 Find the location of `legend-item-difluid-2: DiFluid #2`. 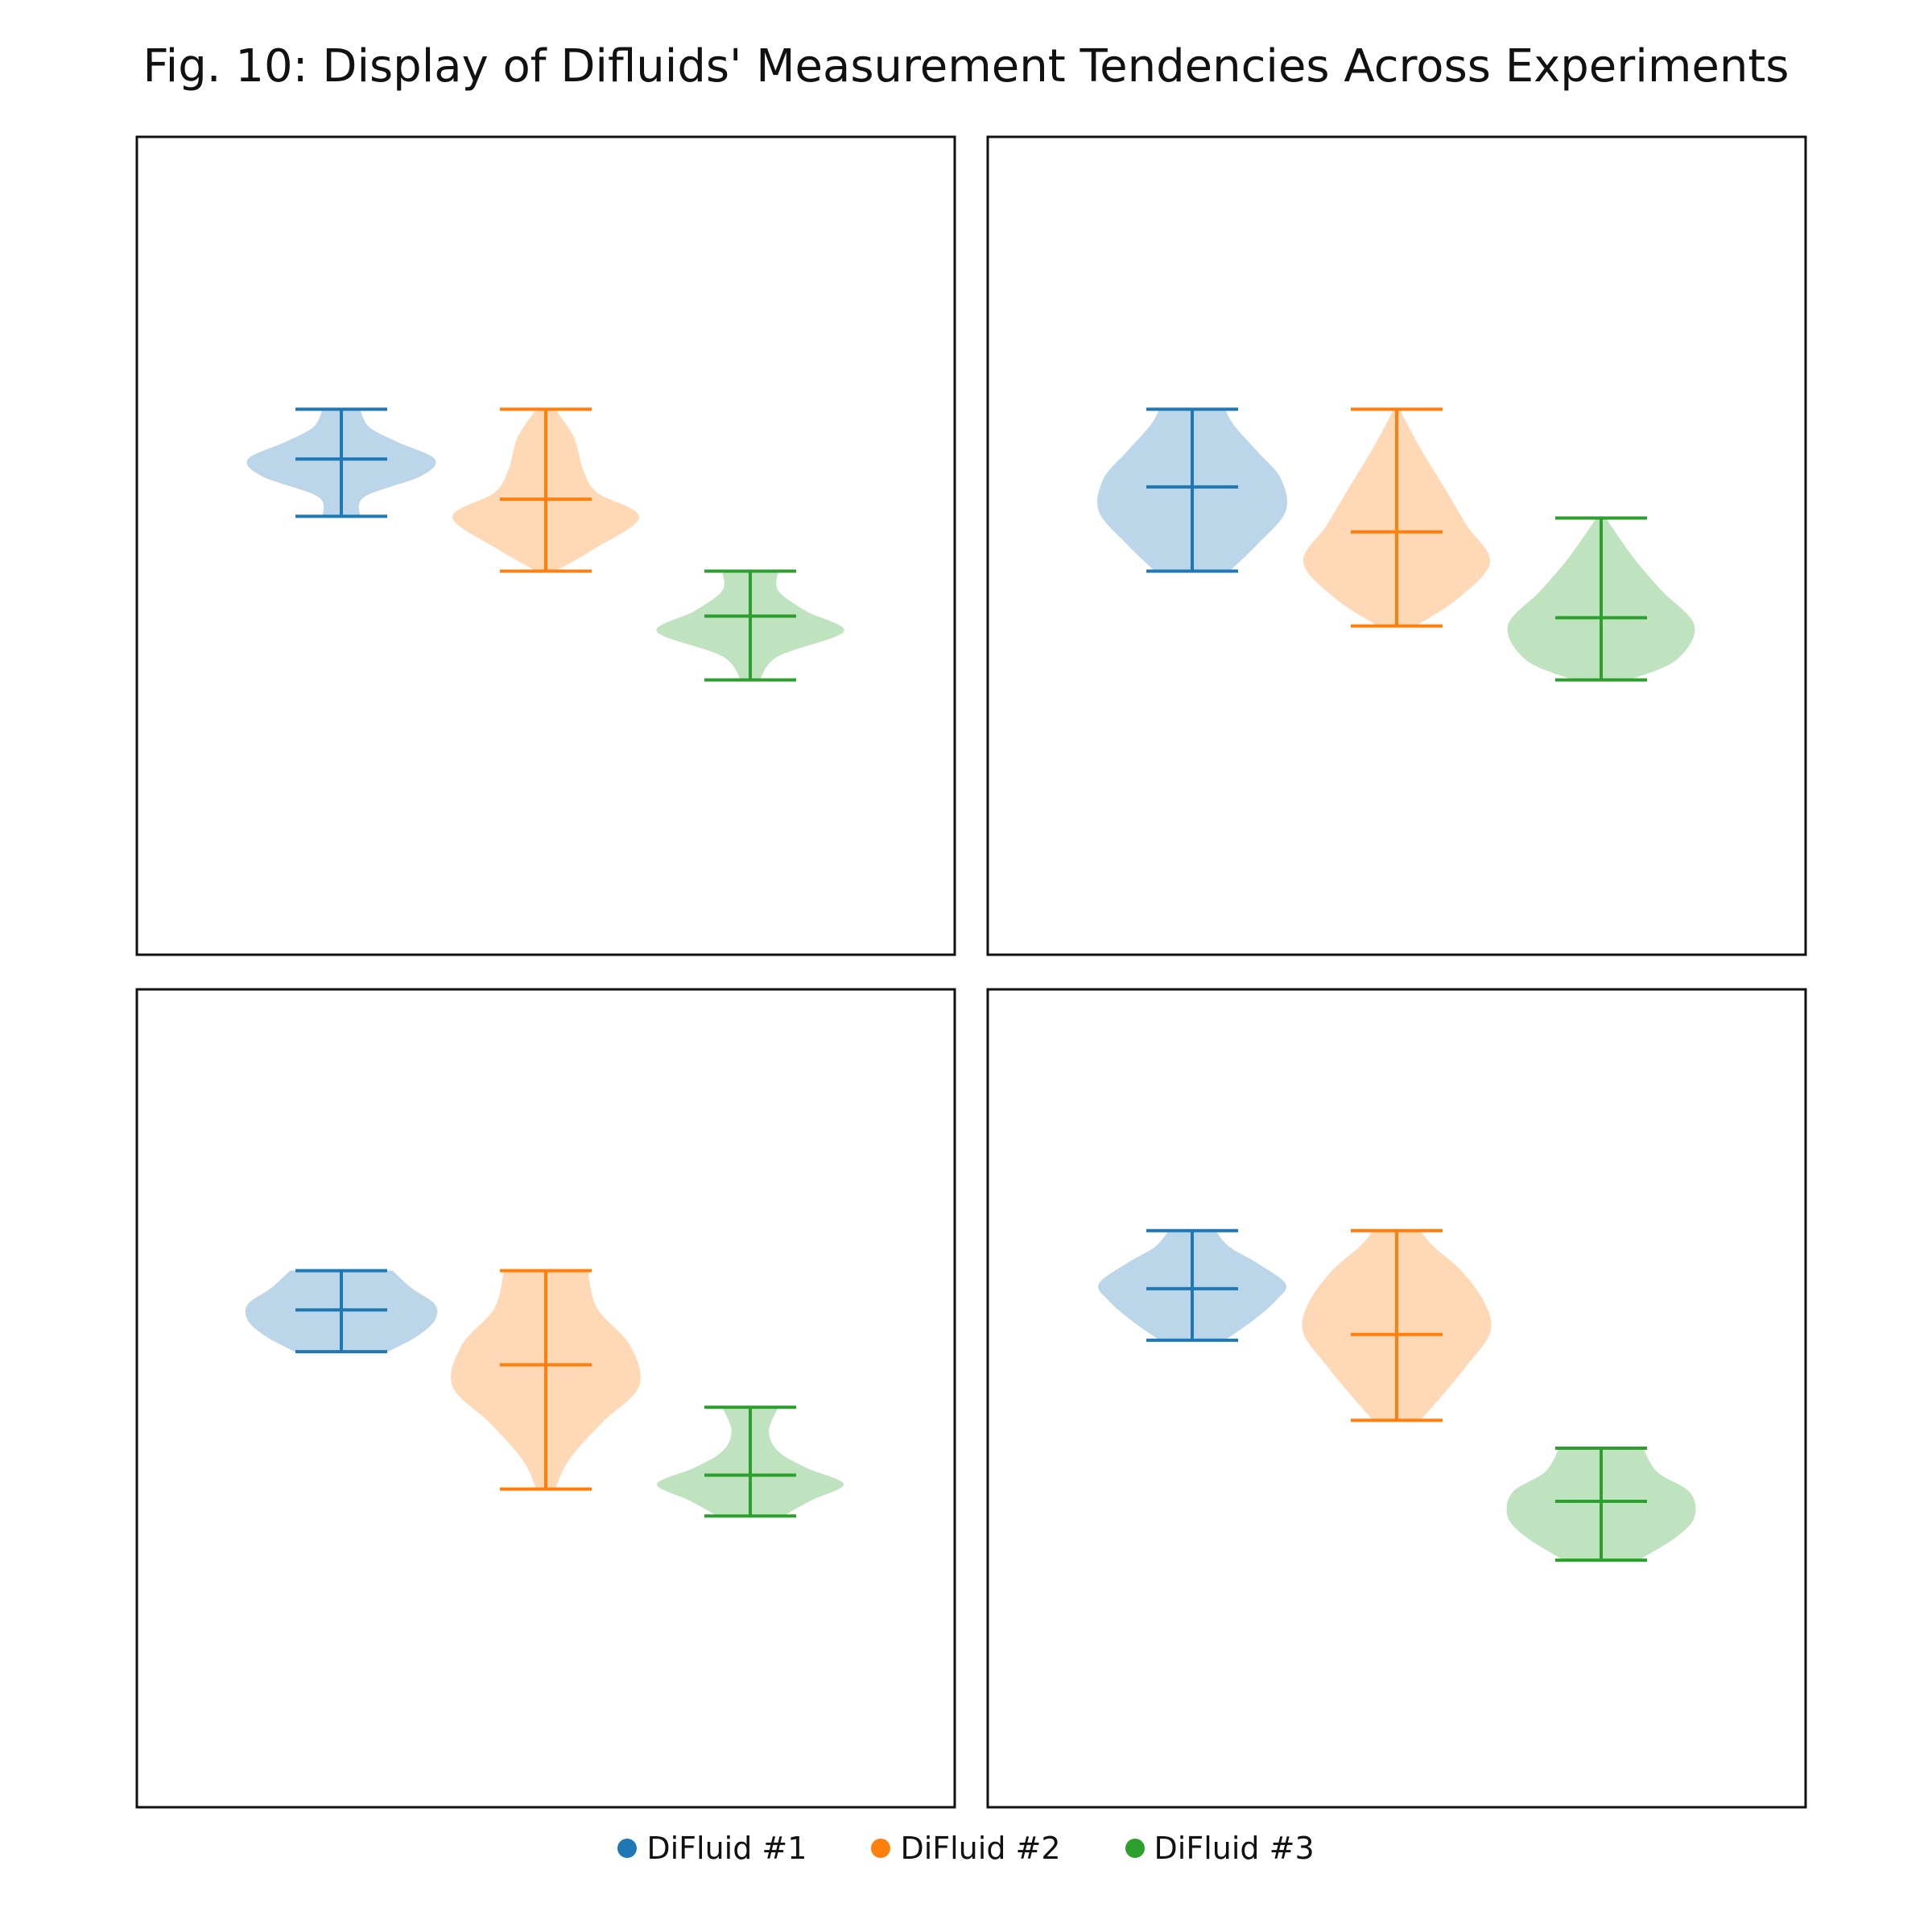

legend-item-difluid-2: DiFluid #2 is located at coordinates (966, 1849).